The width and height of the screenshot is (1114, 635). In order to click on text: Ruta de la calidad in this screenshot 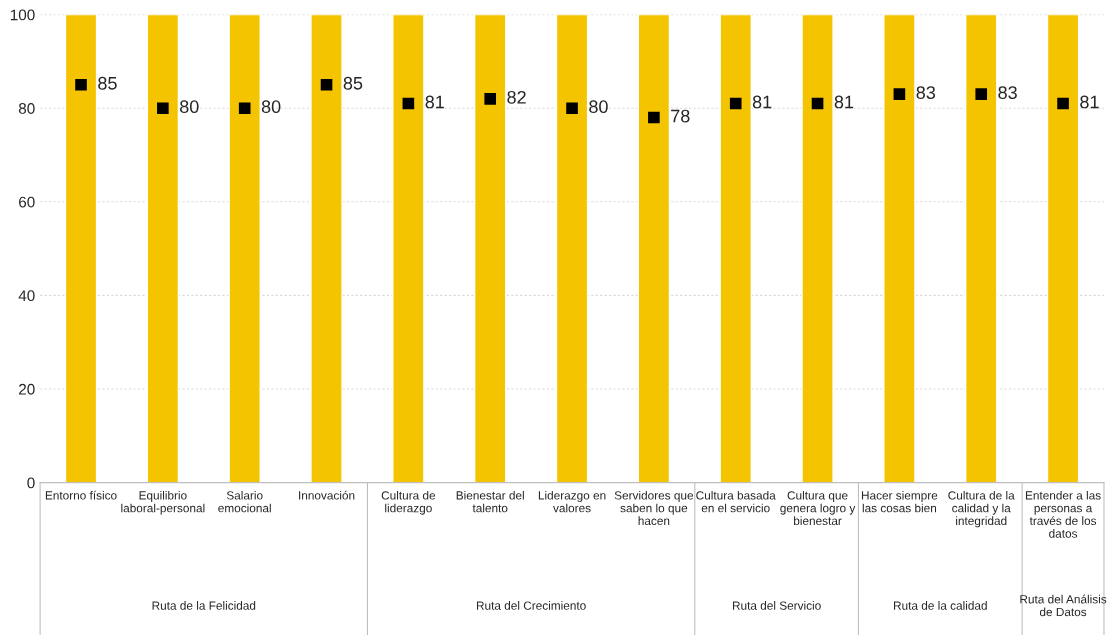, I will do `click(940, 605)`.